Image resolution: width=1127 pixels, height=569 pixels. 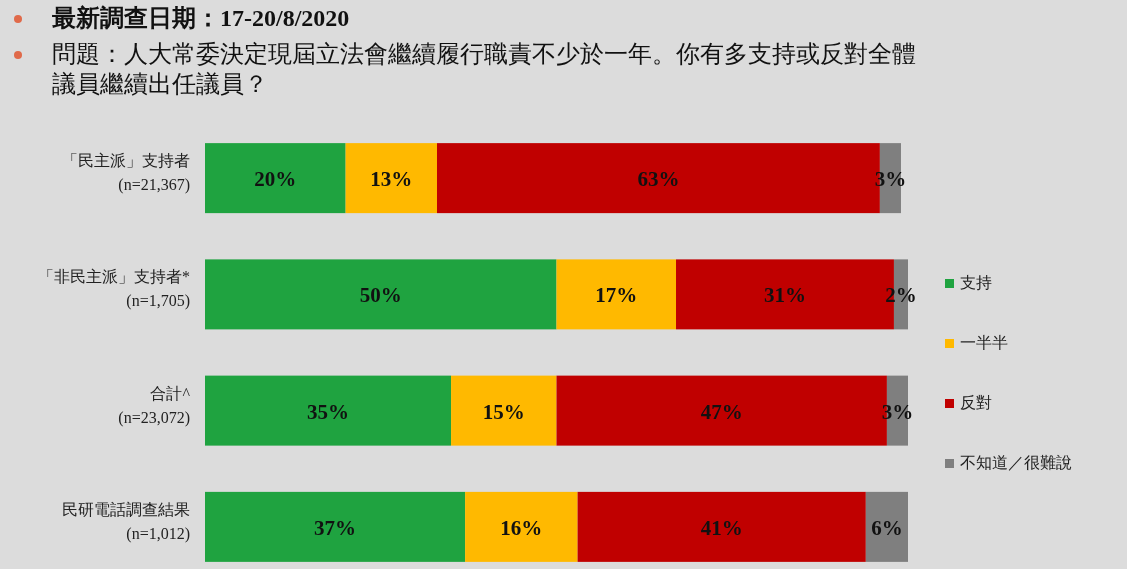 I want to click on chart-title: 最新調查日期：17-20/8/2020, so click(x=200, y=18).